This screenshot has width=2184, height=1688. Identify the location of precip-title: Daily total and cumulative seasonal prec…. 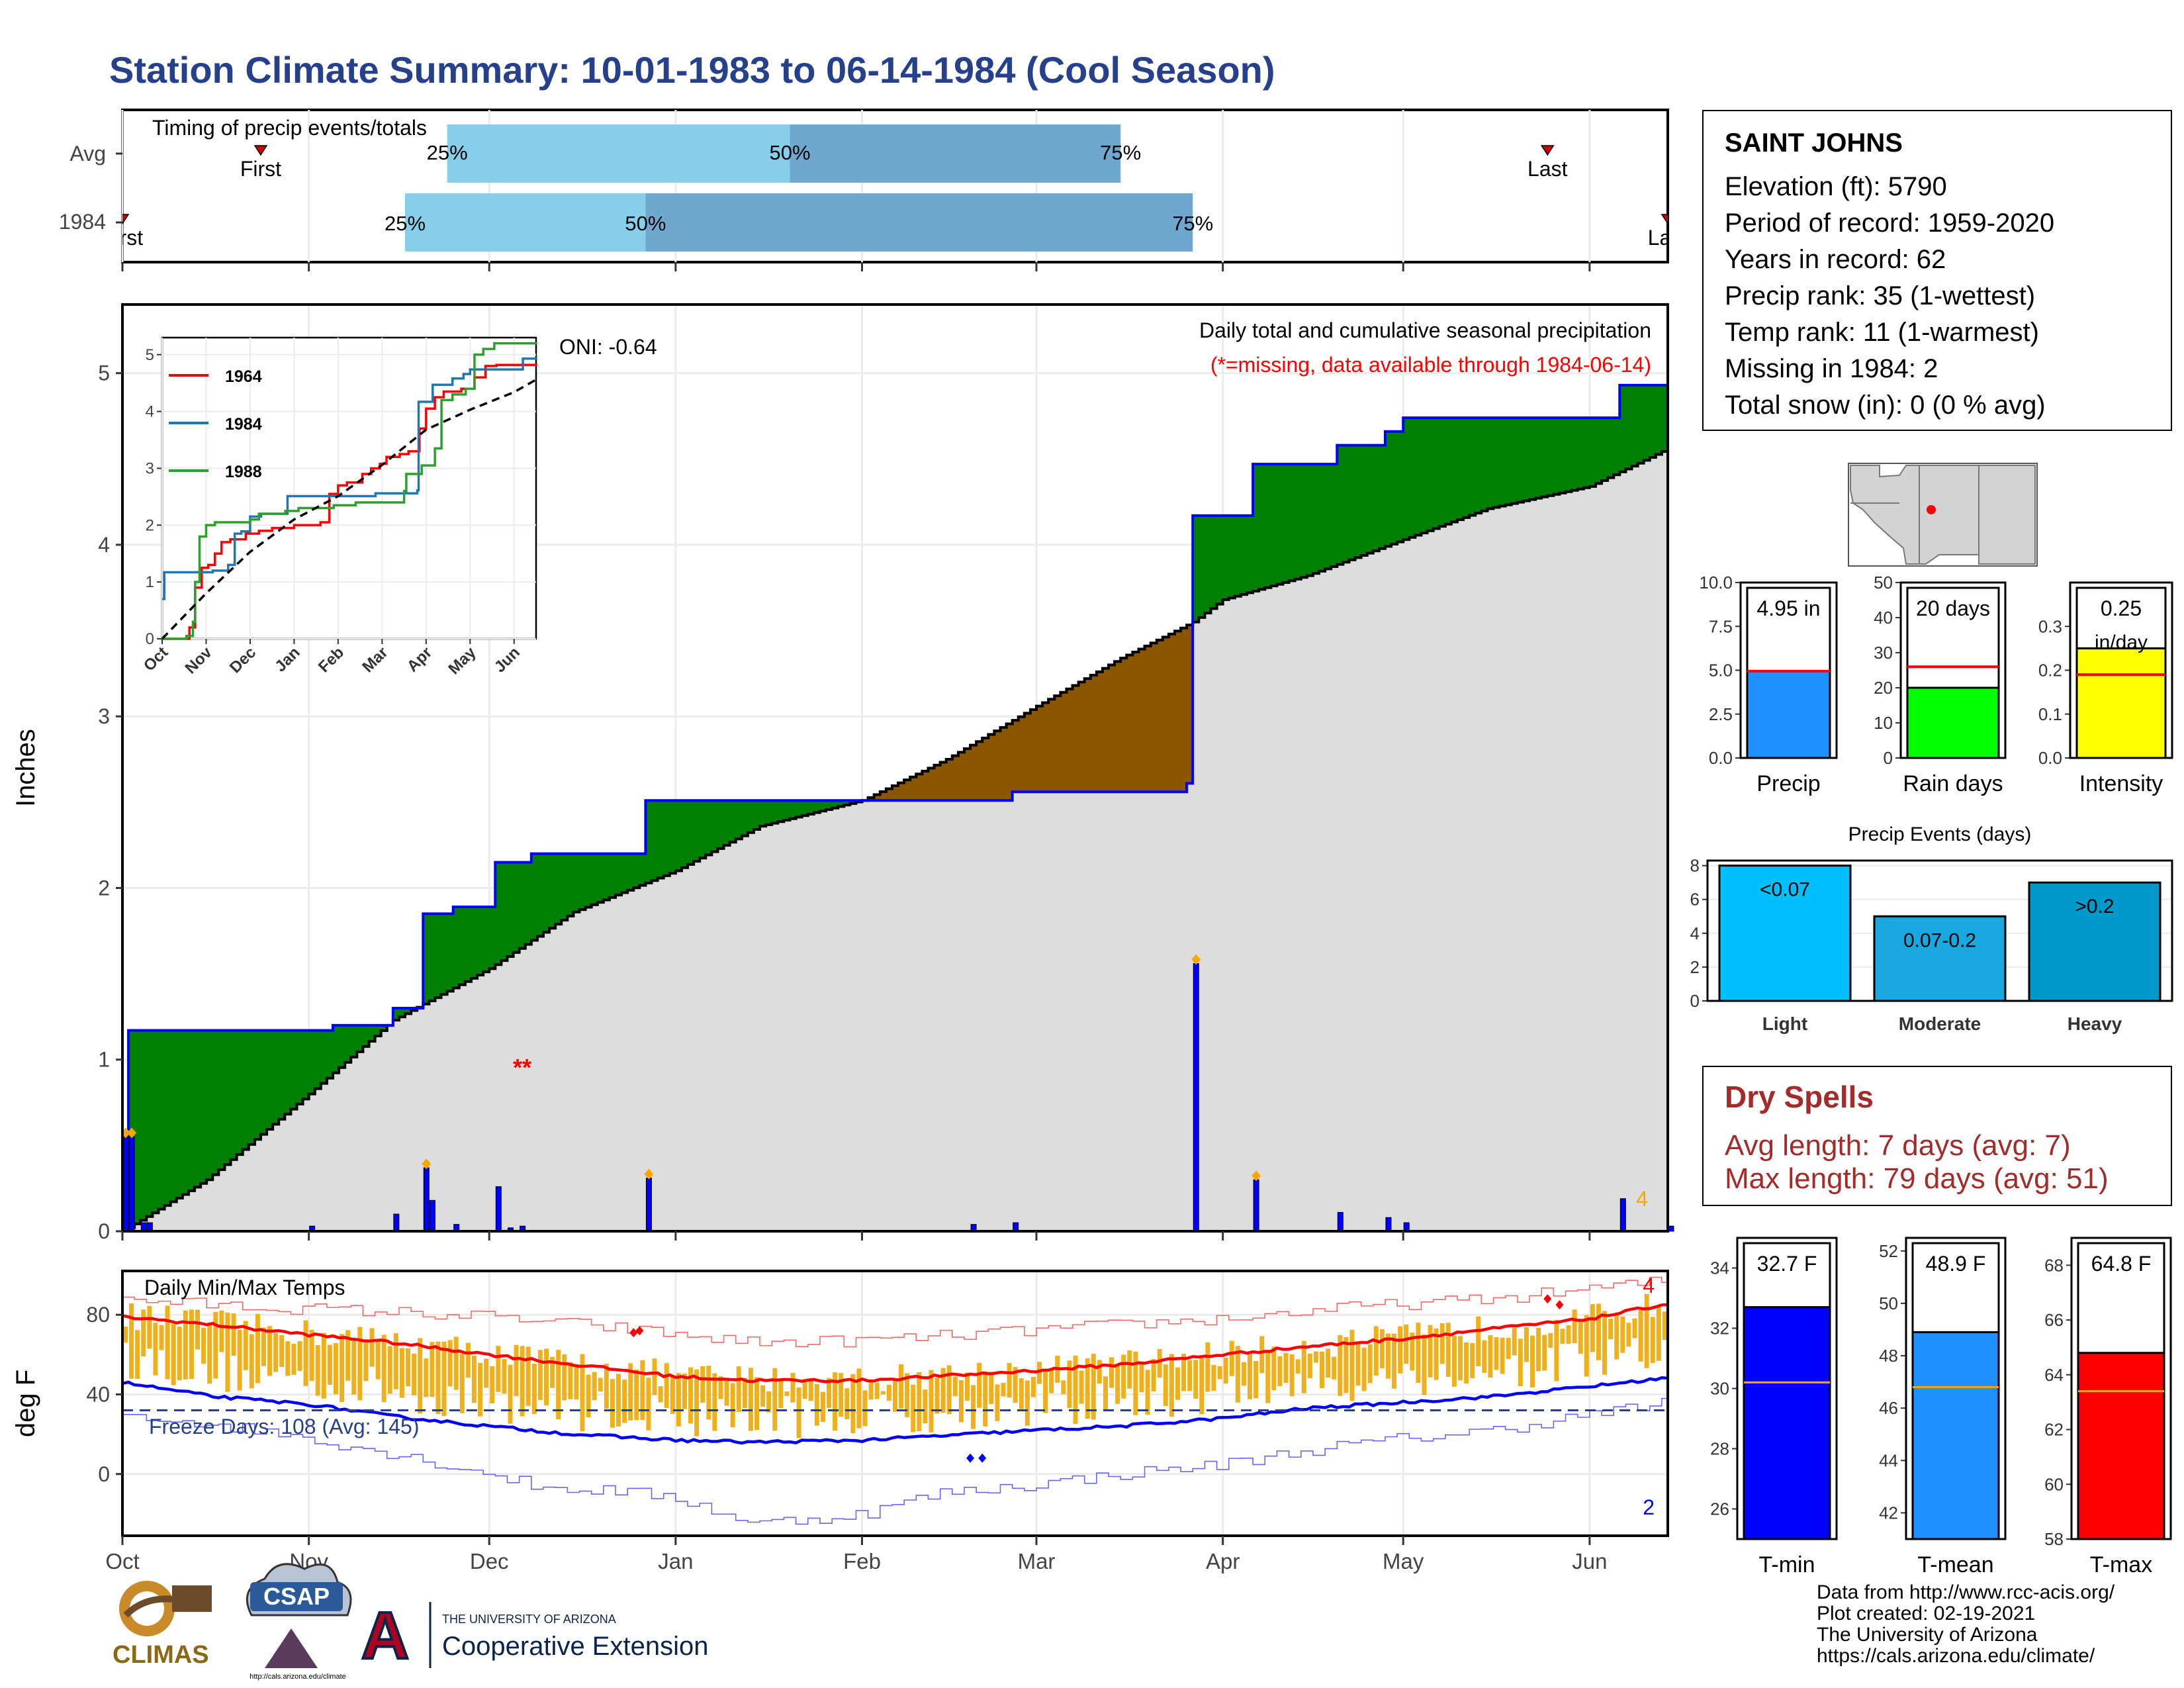
(1425, 330).